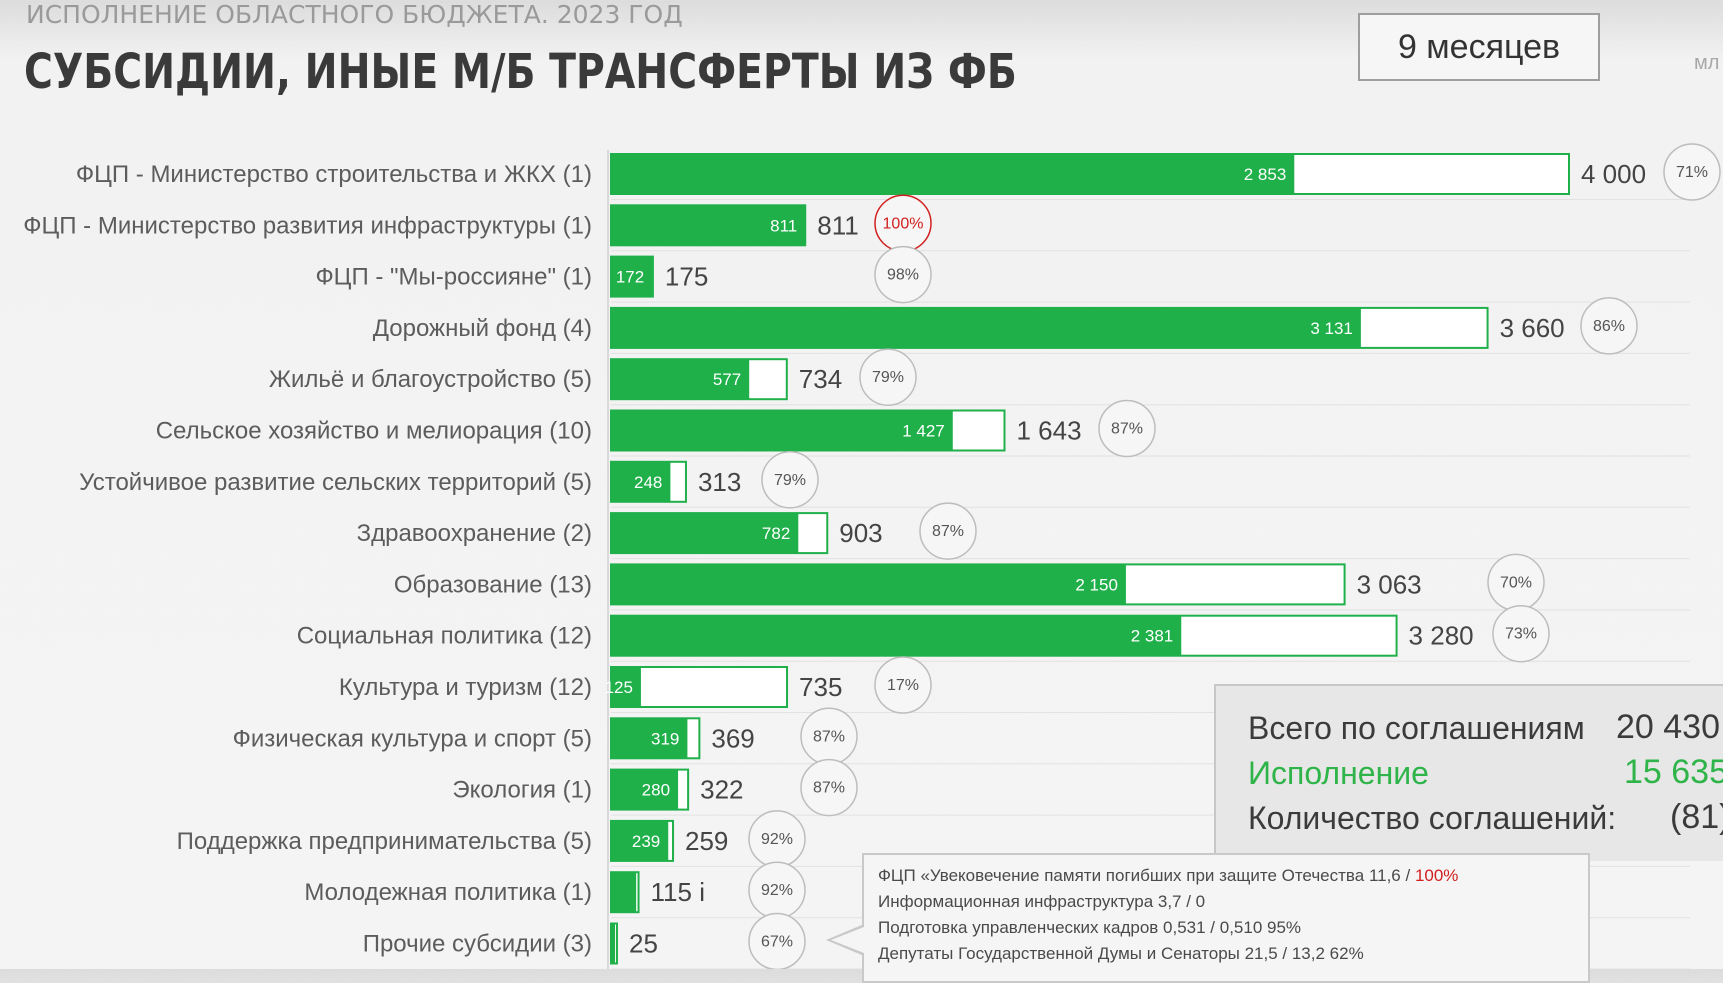 Image resolution: width=1723 pixels, height=983 pixels. I want to click on plan-value-label: 3 660, so click(1532, 328).